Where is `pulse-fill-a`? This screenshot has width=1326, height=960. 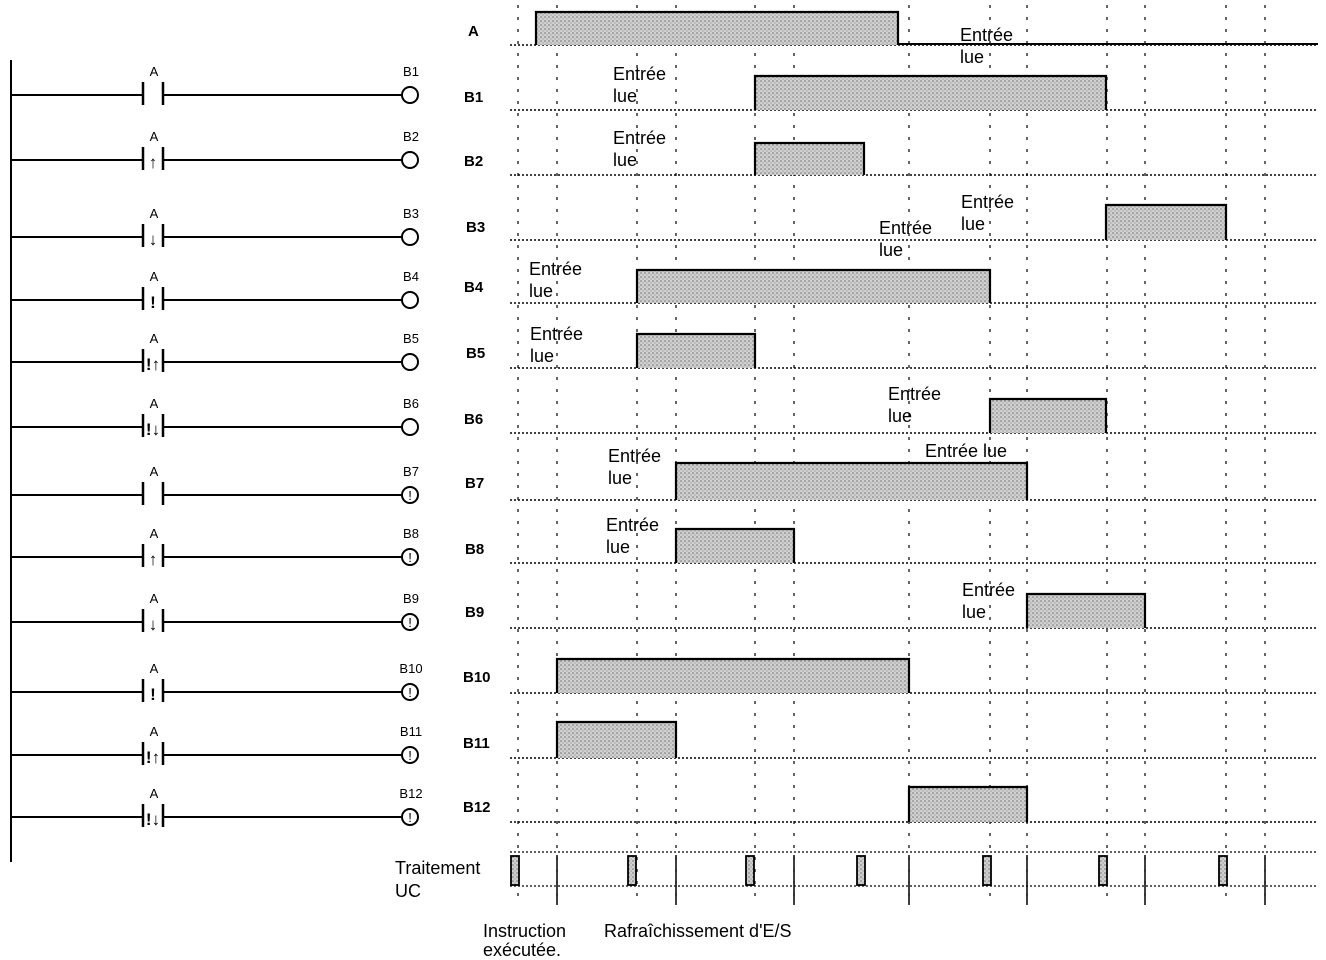
pulse-fill-a is located at coordinates (717, 28).